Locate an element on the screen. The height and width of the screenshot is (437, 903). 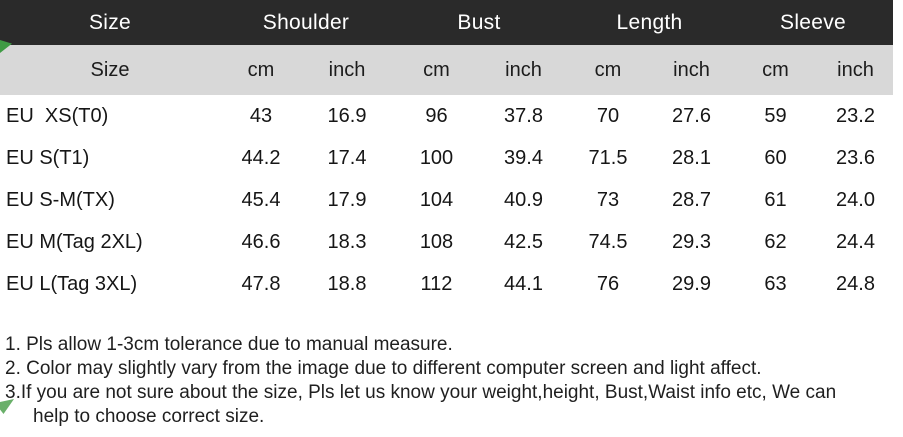
value-cell: 39.4 is located at coordinates (524, 158).